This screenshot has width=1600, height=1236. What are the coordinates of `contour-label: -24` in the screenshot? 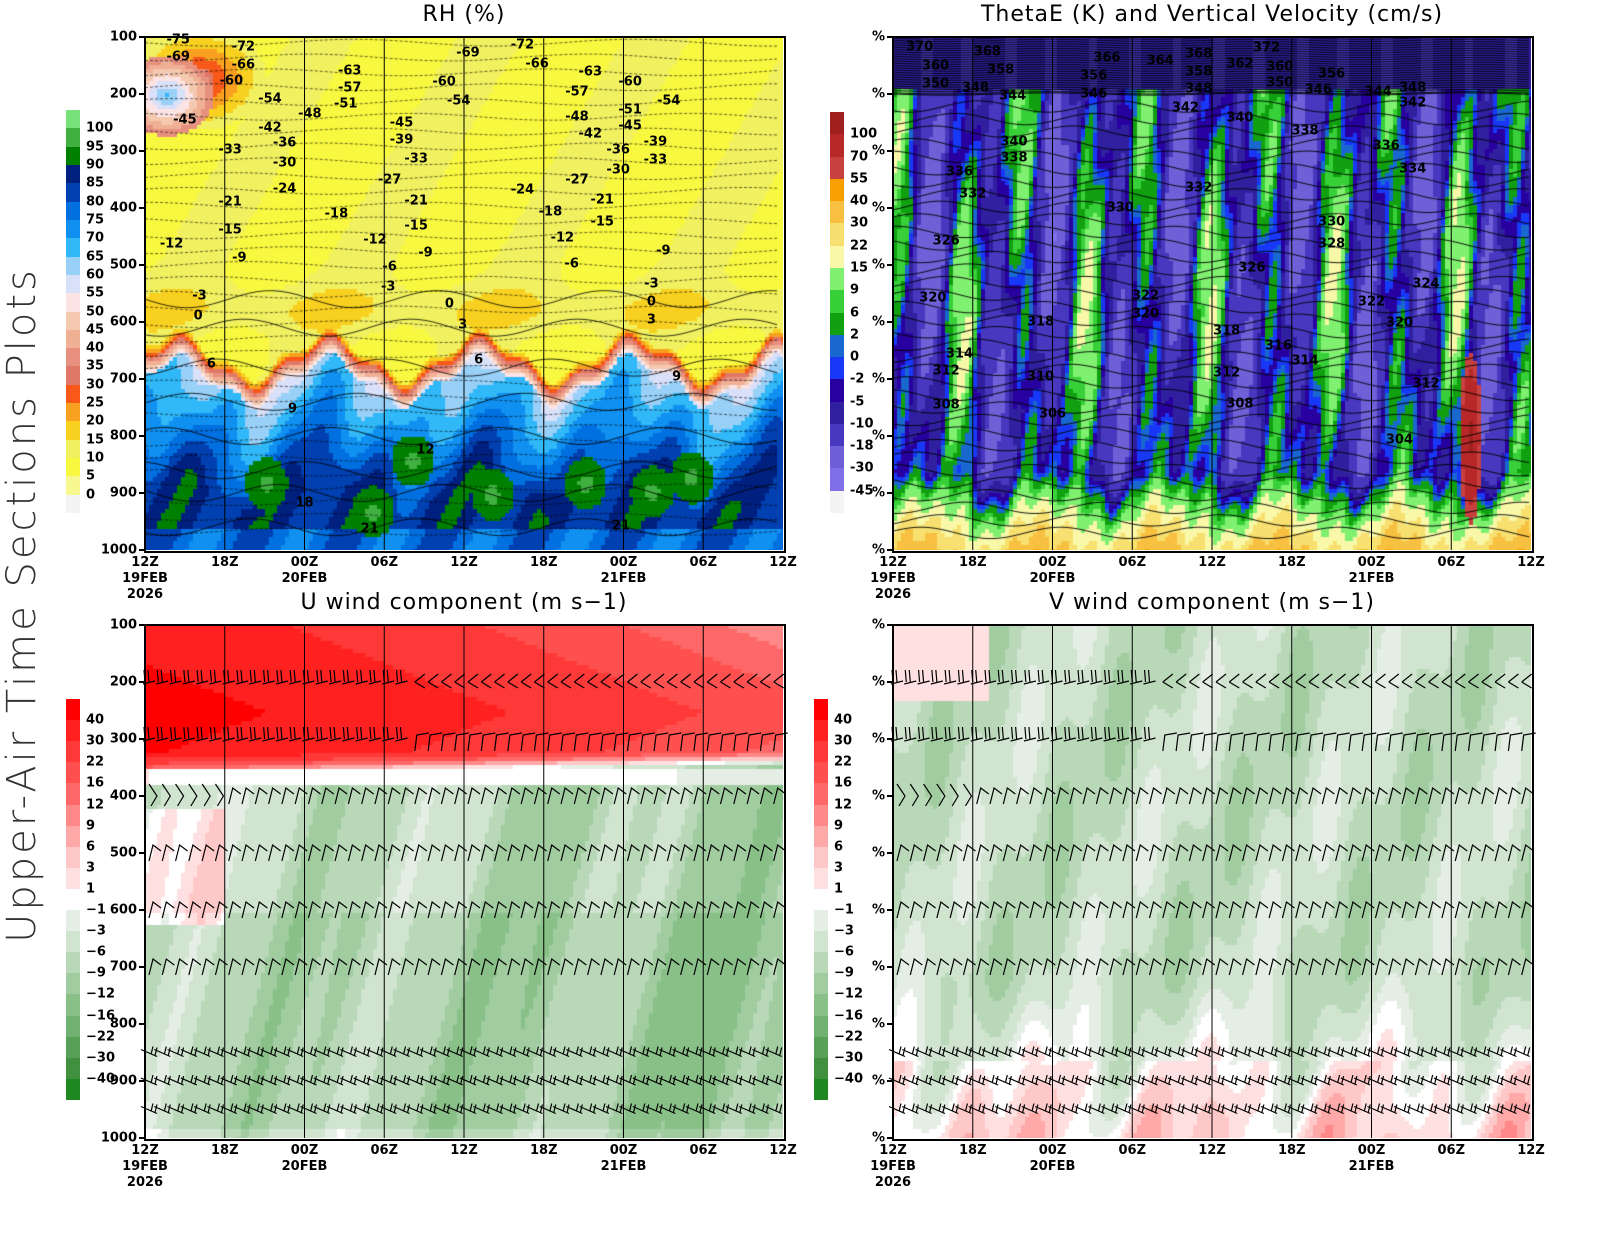 It's located at (522, 190).